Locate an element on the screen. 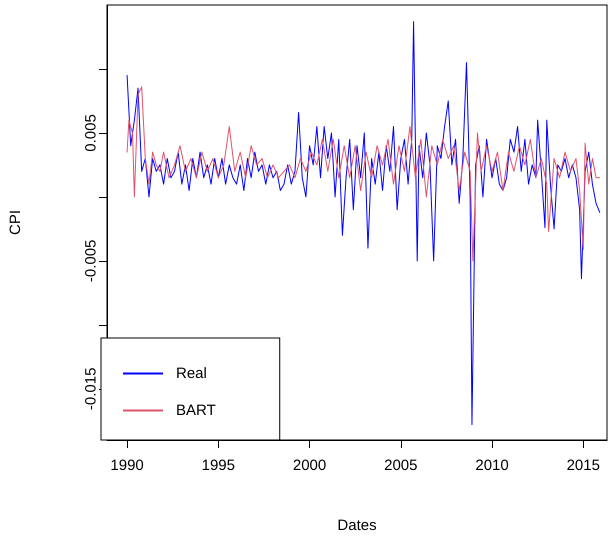  x-tick-label: 2010 is located at coordinates (492, 465).